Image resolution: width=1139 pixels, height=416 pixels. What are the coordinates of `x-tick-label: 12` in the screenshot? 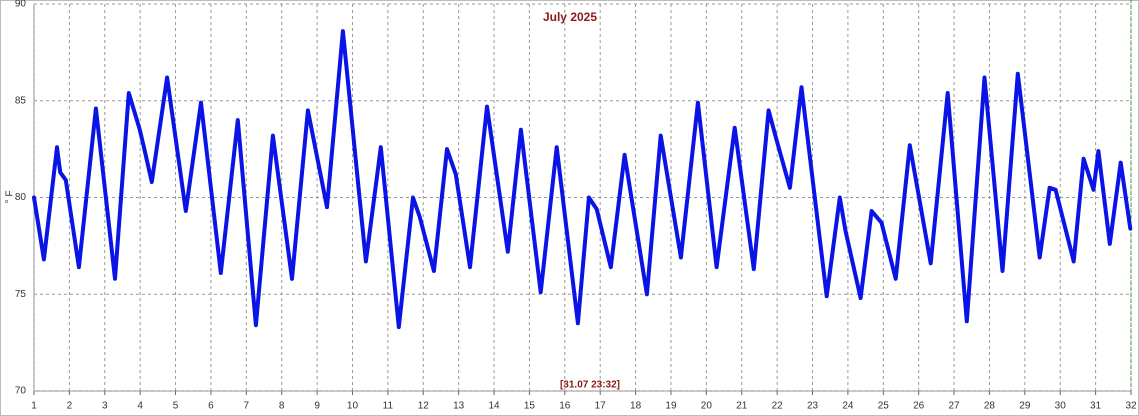 It's located at (424, 406).